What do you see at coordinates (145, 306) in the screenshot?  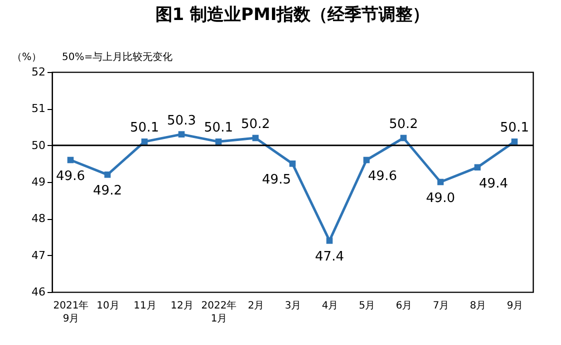 I see `x-tick-label: 11月` at bounding box center [145, 306].